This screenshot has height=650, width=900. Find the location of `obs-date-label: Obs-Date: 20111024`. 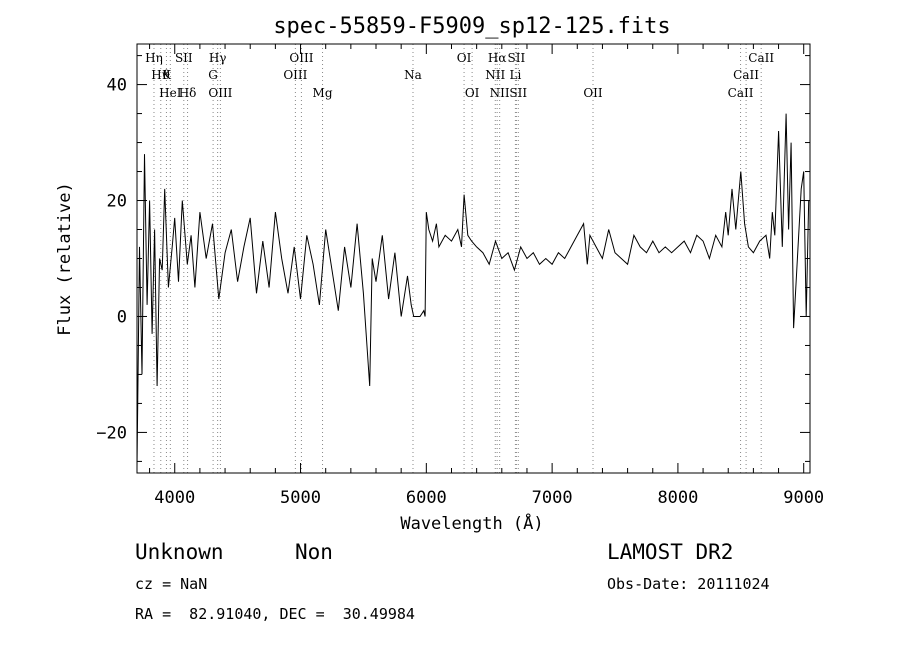

obs-date-label: Obs-Date: 20111024 is located at coordinates (688, 584).